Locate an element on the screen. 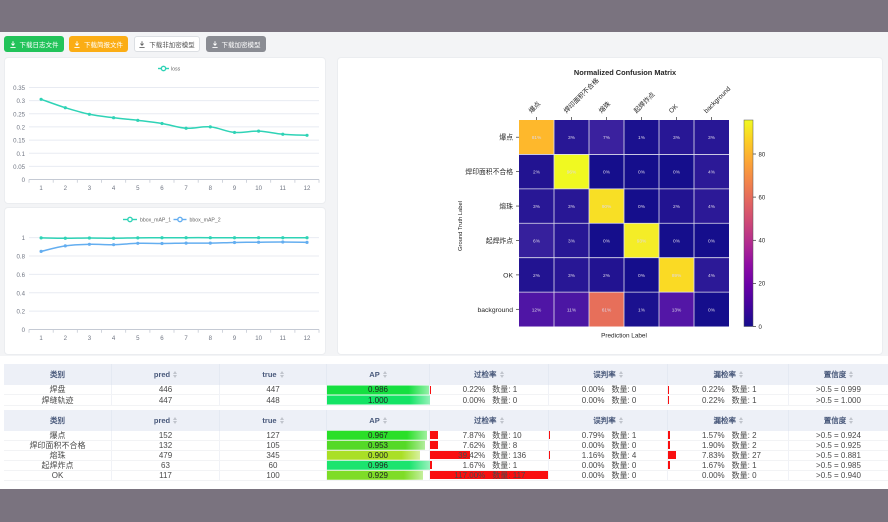  svg-text: 80 is located at coordinates (762, 155).